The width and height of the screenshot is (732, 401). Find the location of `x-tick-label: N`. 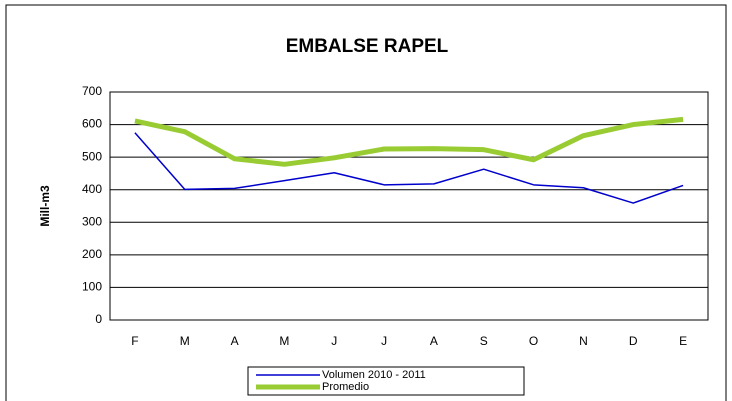

x-tick-label: N is located at coordinates (583, 341).